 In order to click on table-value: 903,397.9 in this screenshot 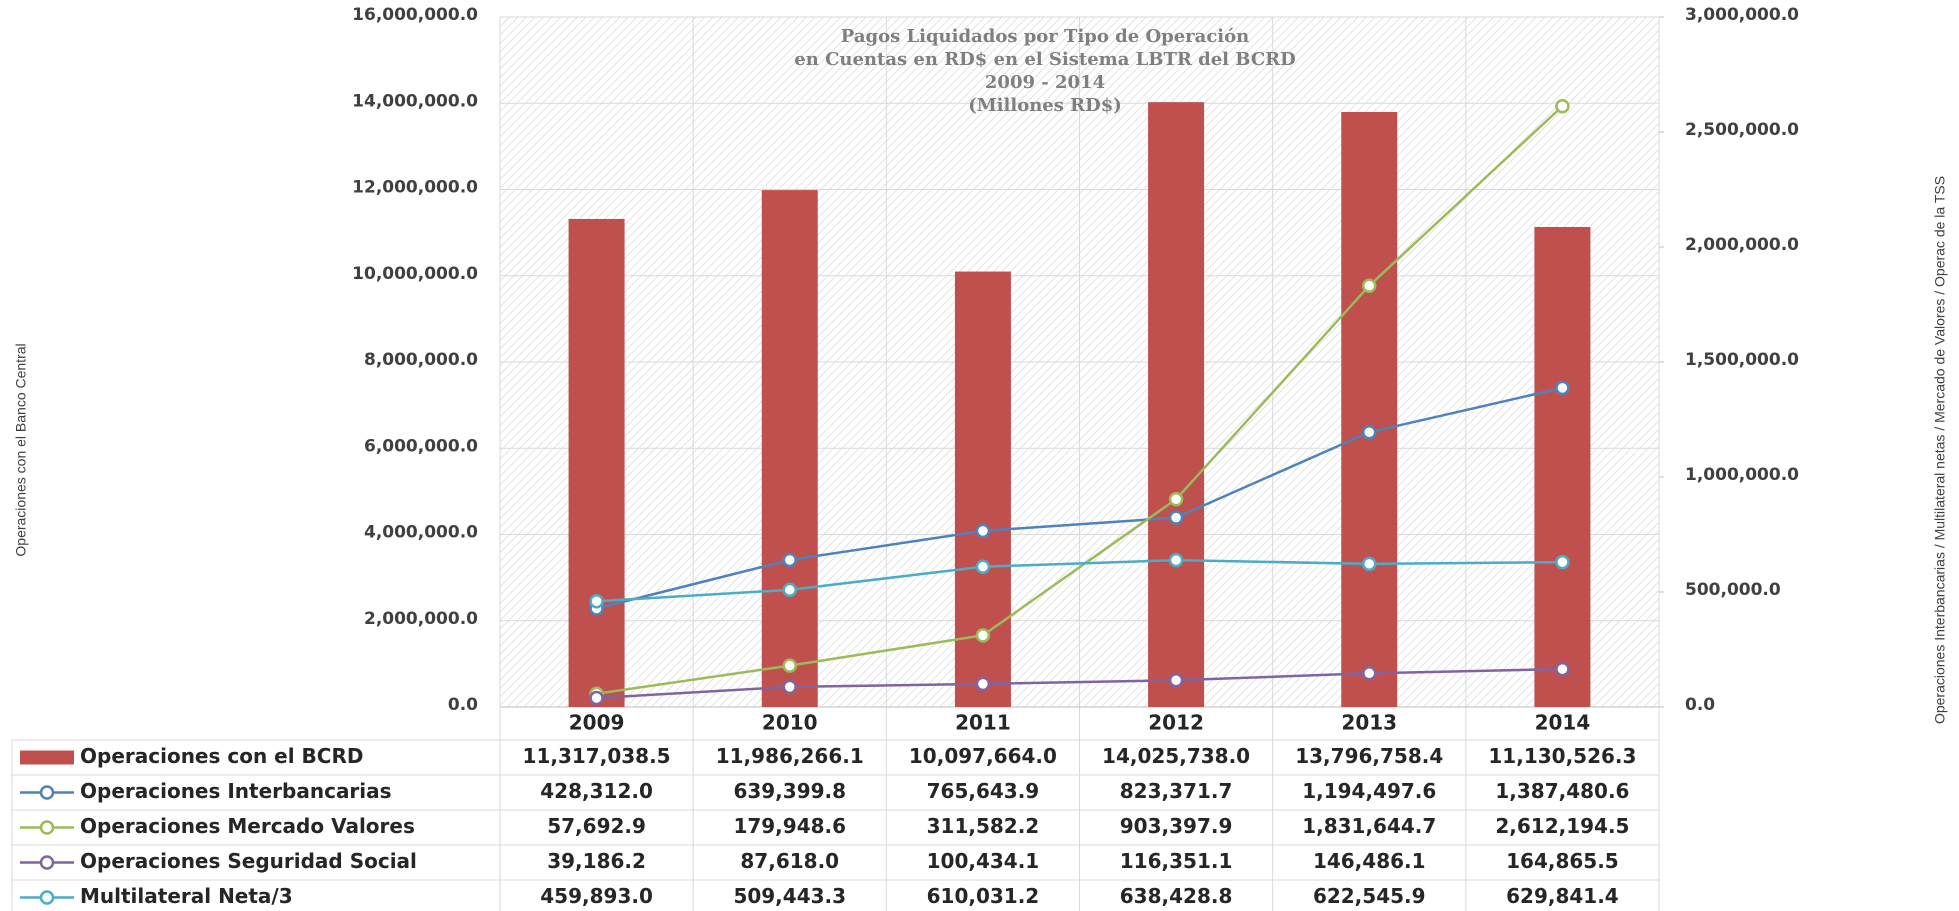, I will do `click(1176, 826)`.